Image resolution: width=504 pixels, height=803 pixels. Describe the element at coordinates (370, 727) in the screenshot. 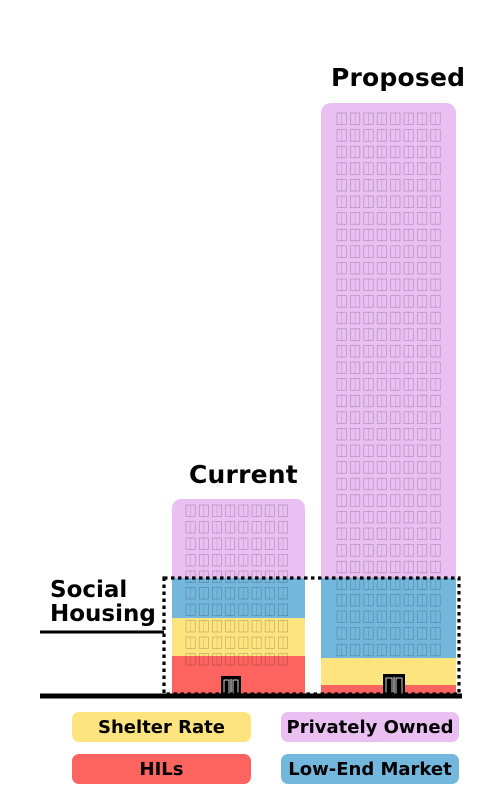

I see `legend-privately-owned-label: Privately Owned` at that location.